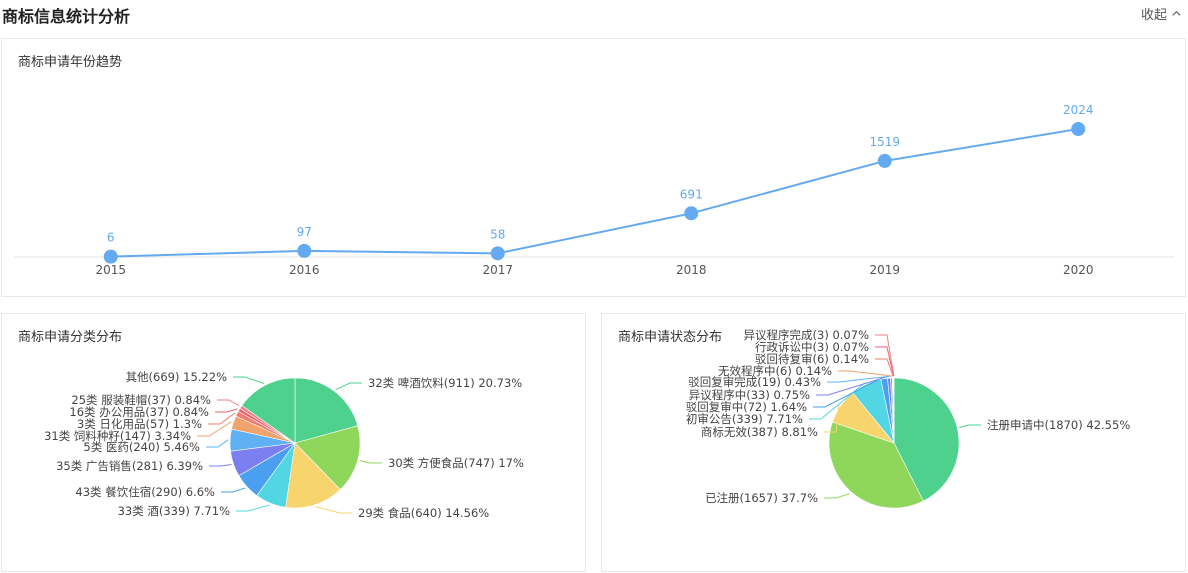 Image resolution: width=1188 pixels, height=573 pixels. What do you see at coordinates (177, 377) in the screenshot?
I see `slice-label: 其他(669) 15.22%` at bounding box center [177, 377].